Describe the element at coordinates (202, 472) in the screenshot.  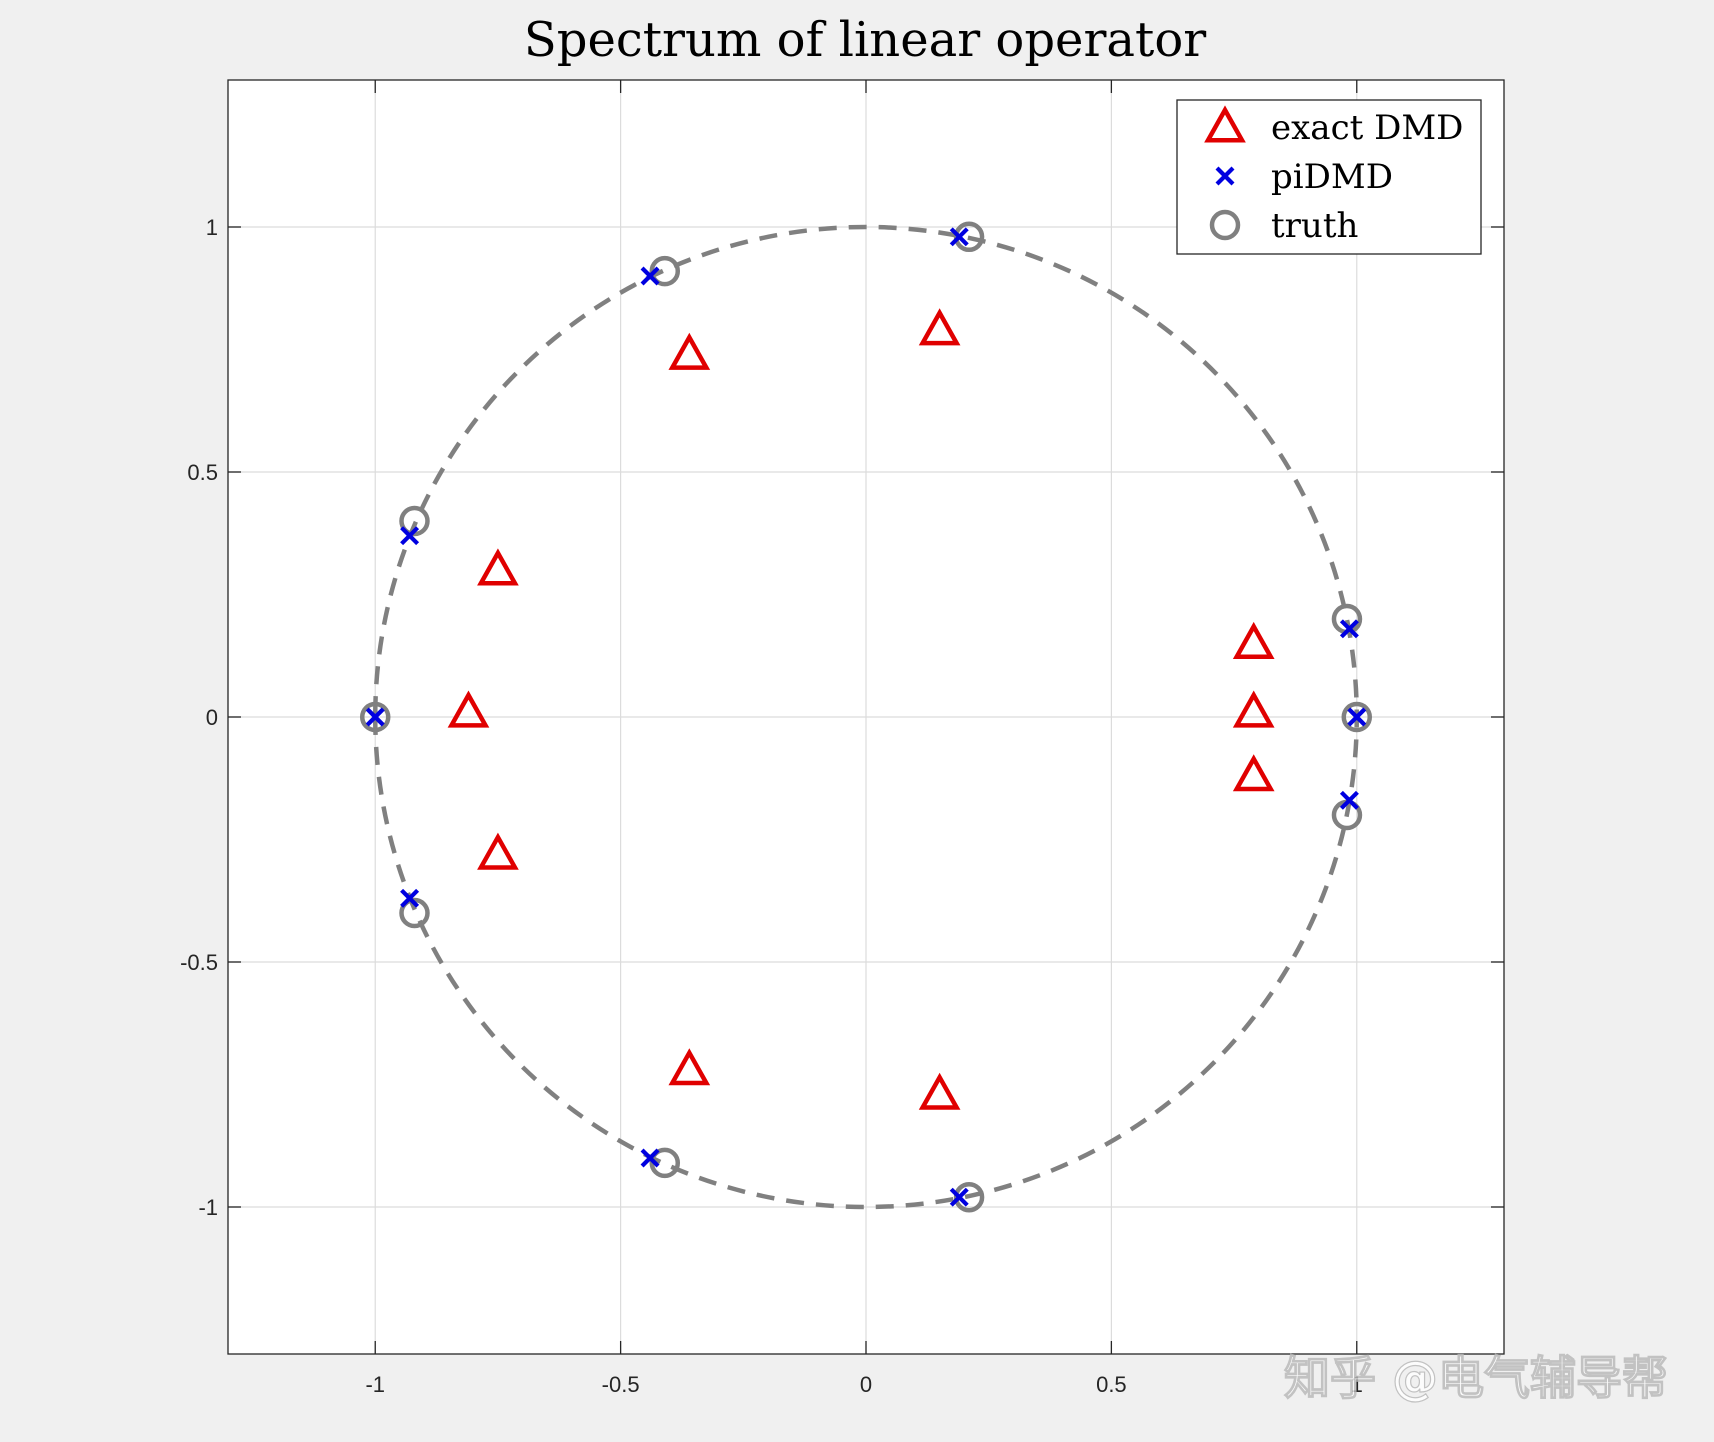
I see `y-tick-label: 0.5` at that location.